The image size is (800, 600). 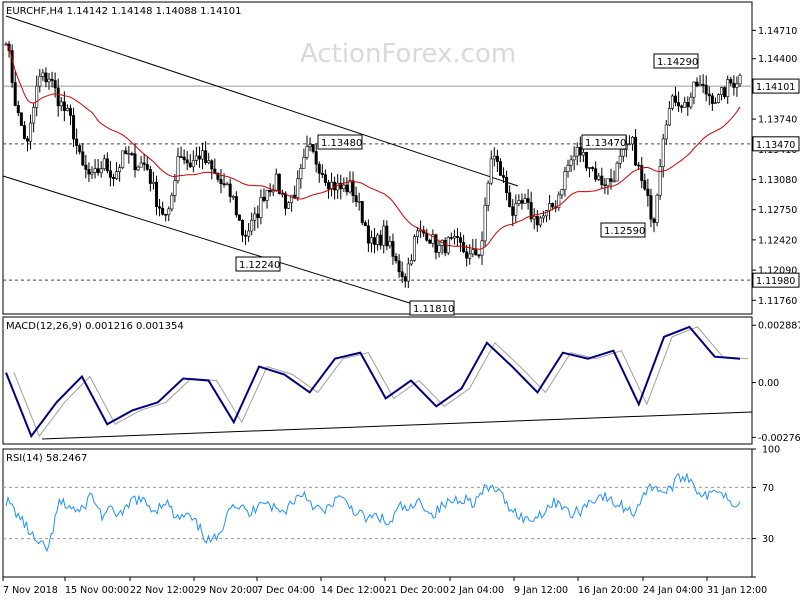 What do you see at coordinates (779, 438) in the screenshot?
I see `macd-tick-label: -0.002764` at bounding box center [779, 438].